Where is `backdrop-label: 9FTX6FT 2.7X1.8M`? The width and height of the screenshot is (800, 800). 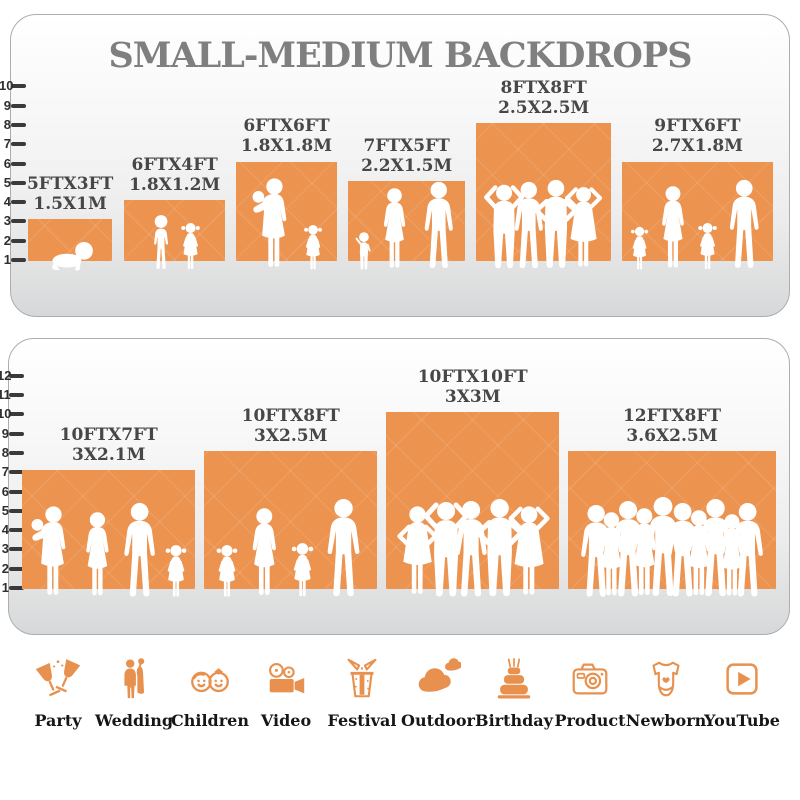
backdrop-label: 9FTX6FT 2.7X1.8M is located at coordinates (697, 136).